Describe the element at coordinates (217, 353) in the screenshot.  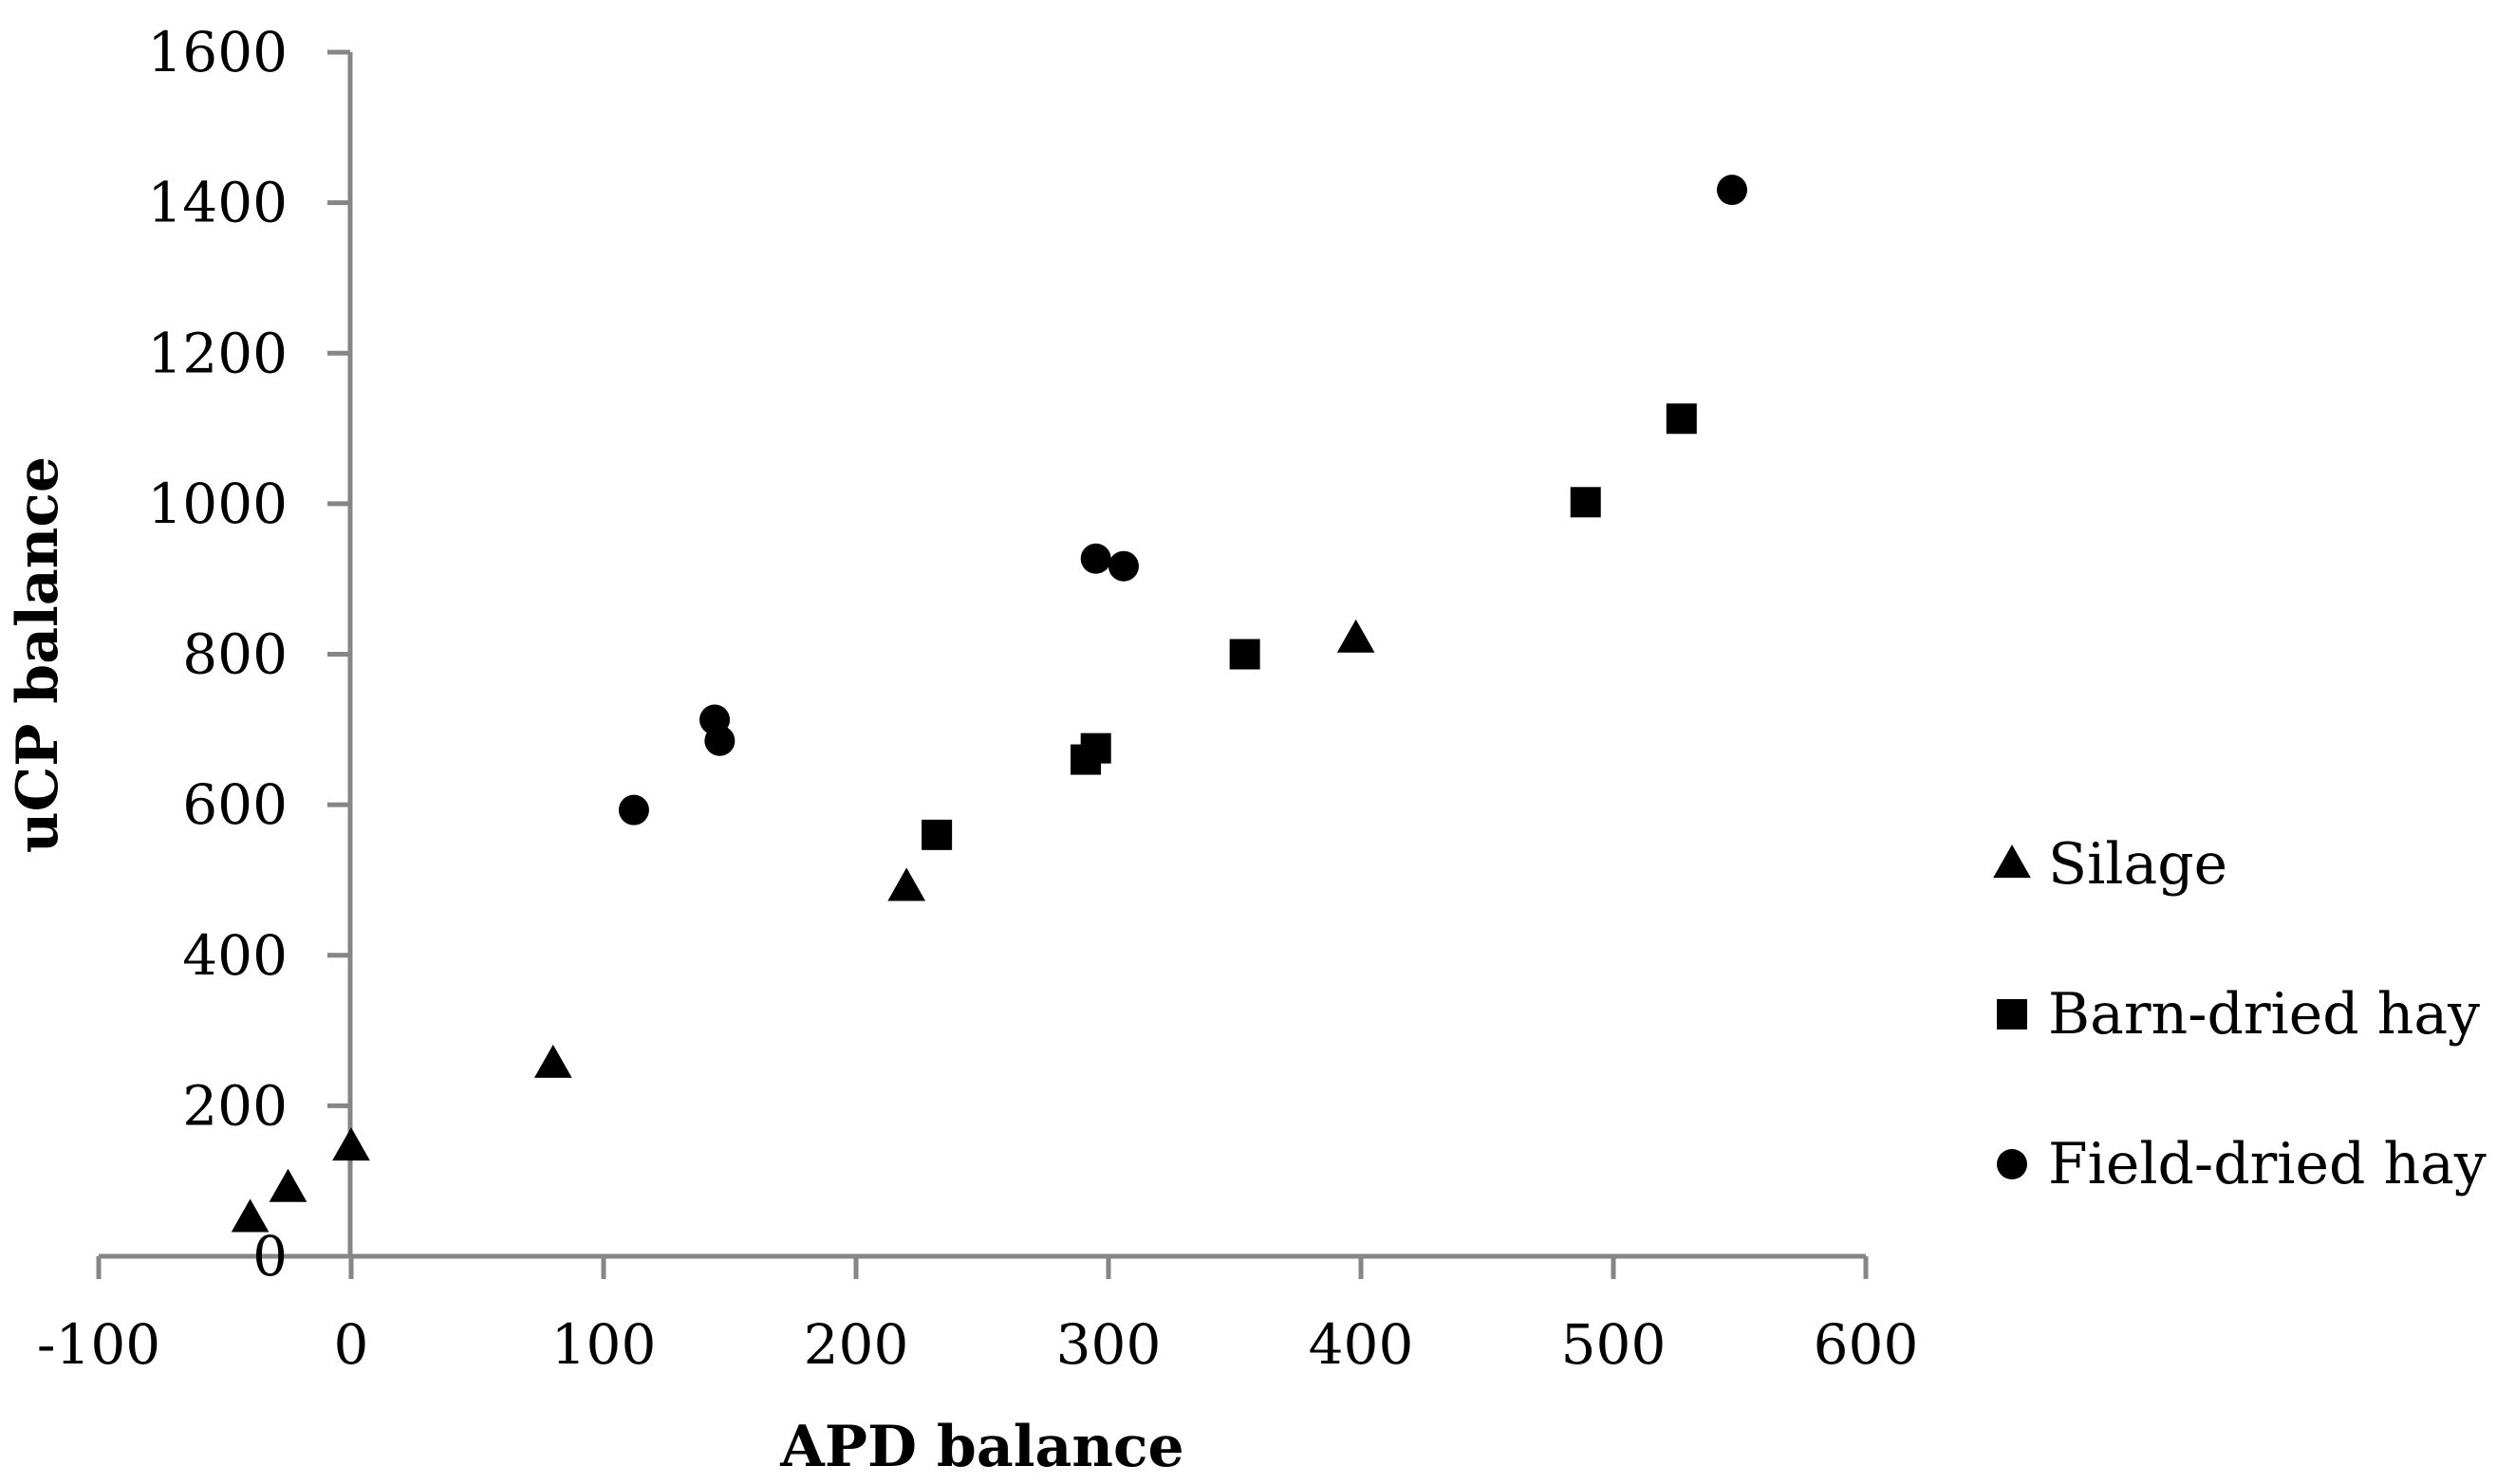
I see `y-tick-label: 1200` at that location.